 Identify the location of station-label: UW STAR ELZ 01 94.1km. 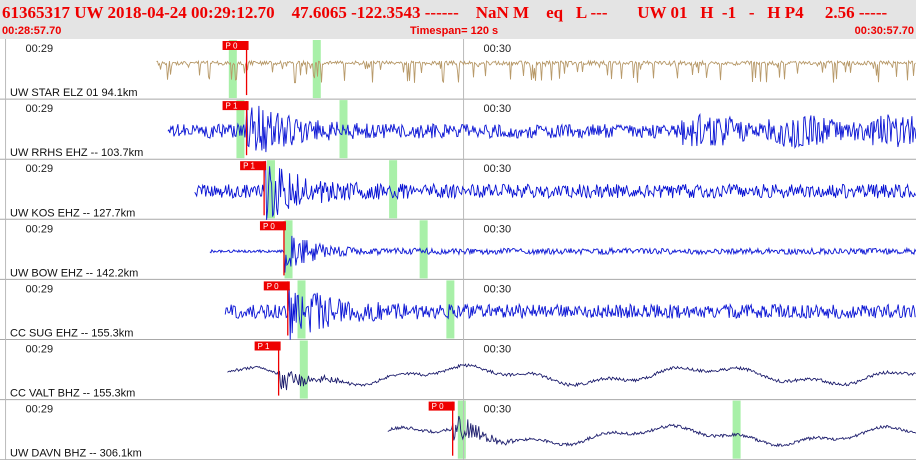
(74, 93).